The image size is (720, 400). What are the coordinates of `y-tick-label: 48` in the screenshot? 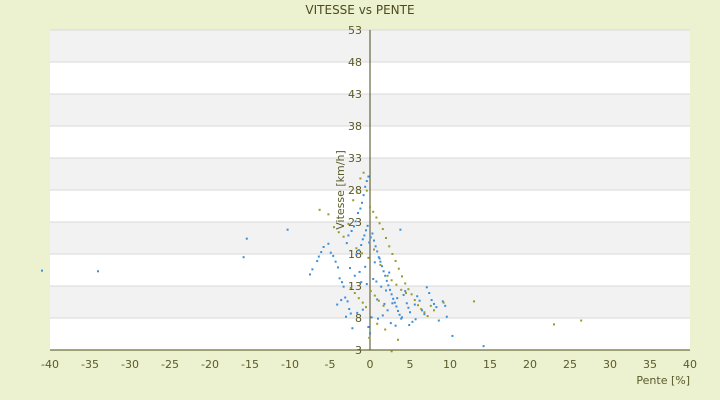 It's located at (355, 62).